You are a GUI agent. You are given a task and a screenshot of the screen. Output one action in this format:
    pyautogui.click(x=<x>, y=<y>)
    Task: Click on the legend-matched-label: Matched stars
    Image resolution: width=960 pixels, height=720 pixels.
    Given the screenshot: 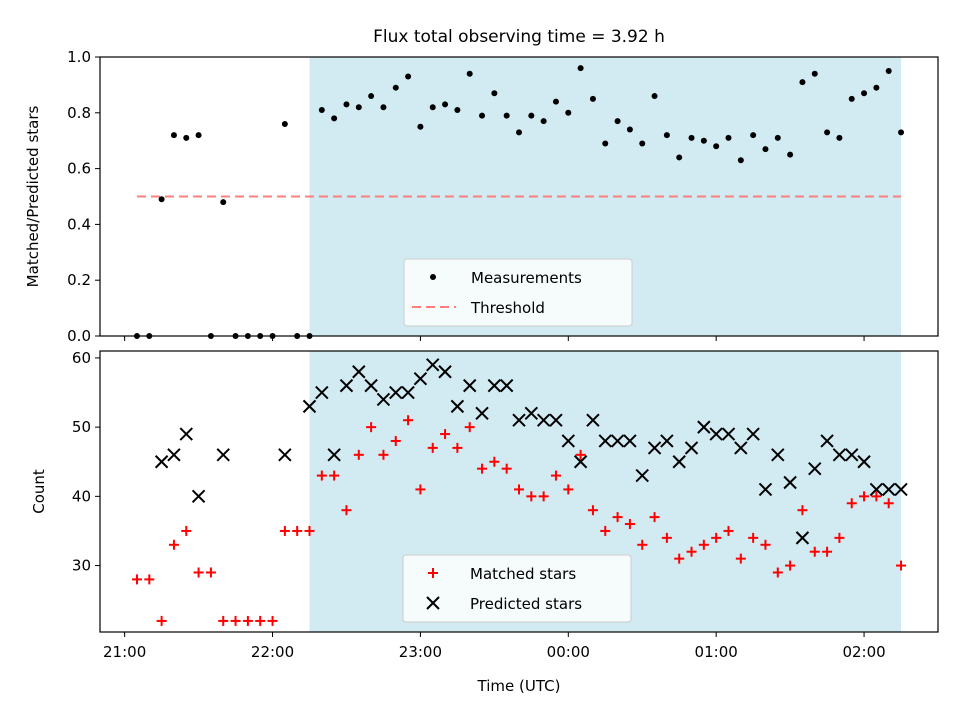 What is the action you would take?
    pyautogui.click(x=523, y=574)
    